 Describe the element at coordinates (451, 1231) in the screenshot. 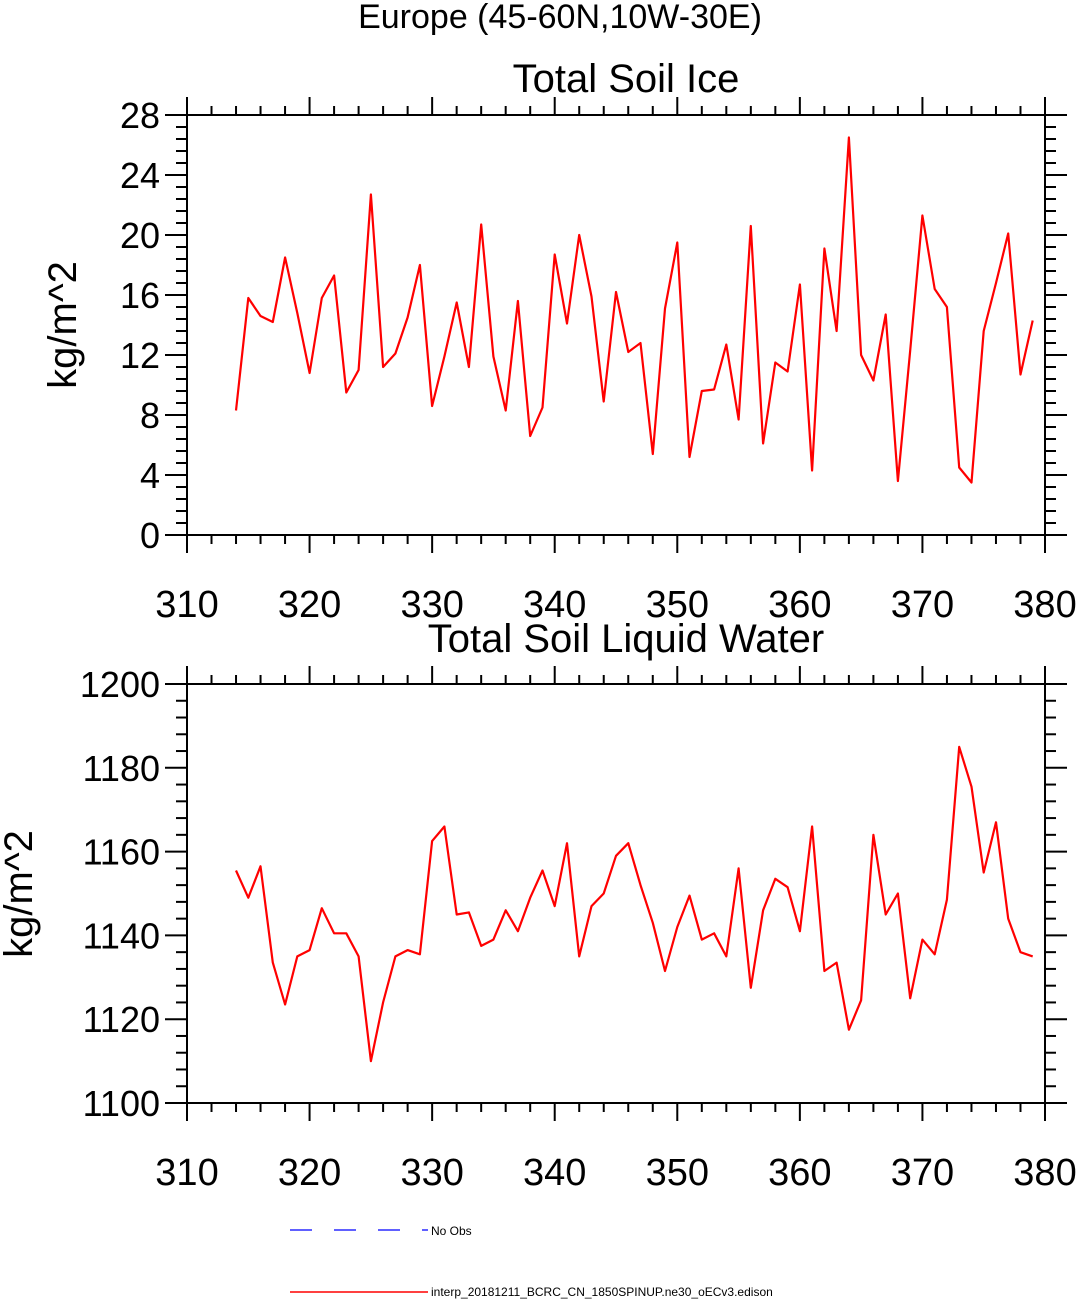

I see `legend-label: No Obs` at that location.